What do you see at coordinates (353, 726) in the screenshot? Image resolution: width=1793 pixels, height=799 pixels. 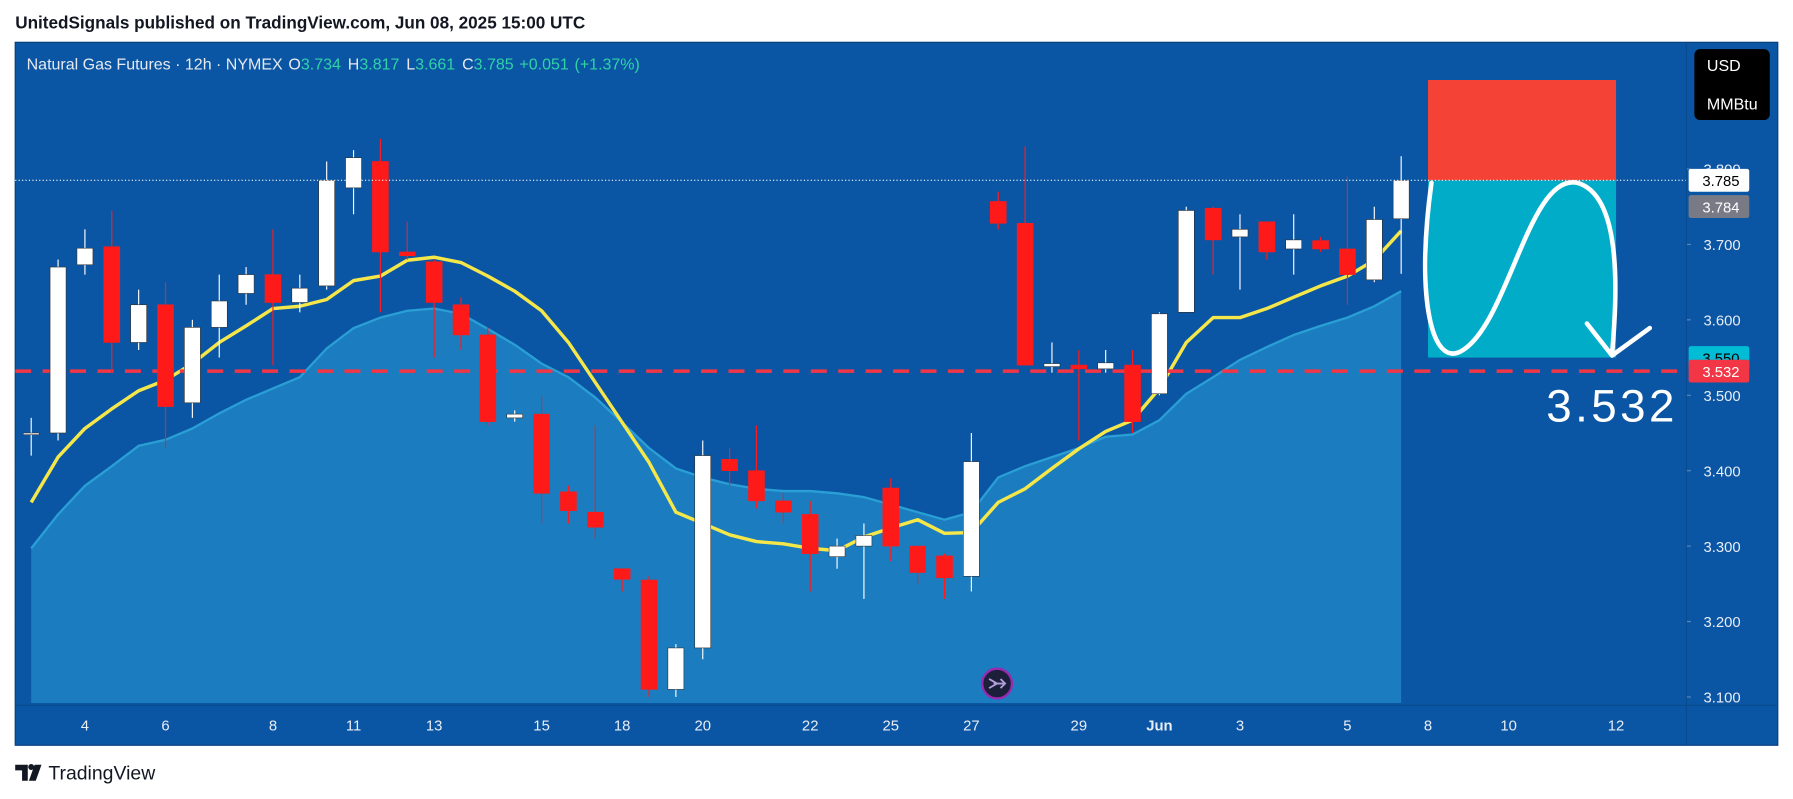 I see `x-tick-label: 11` at bounding box center [353, 726].